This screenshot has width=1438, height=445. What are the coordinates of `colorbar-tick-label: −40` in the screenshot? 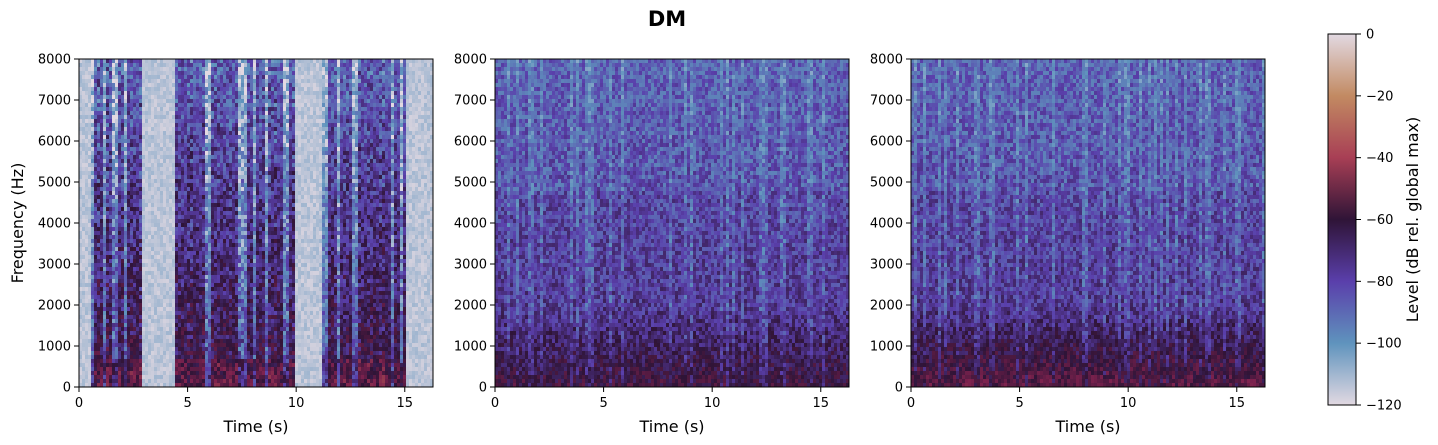 It's located at (1379, 158).